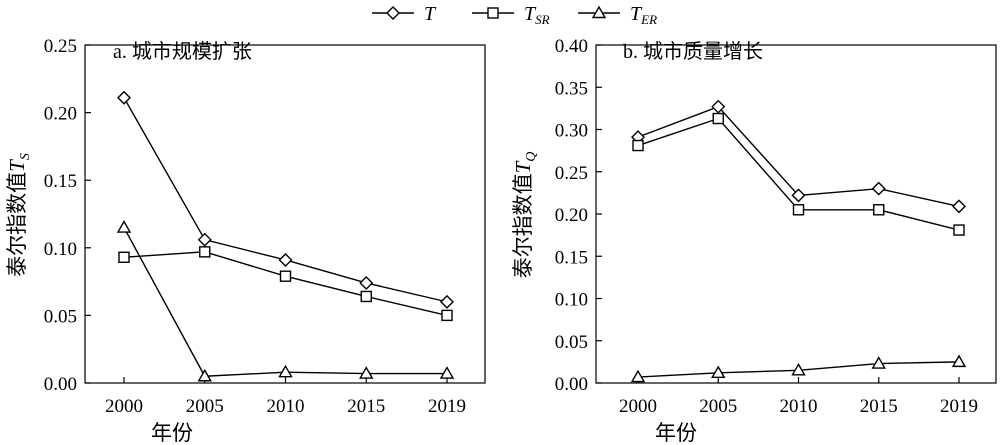  I want to click on legend-label-square: TSR, so click(537, 15).